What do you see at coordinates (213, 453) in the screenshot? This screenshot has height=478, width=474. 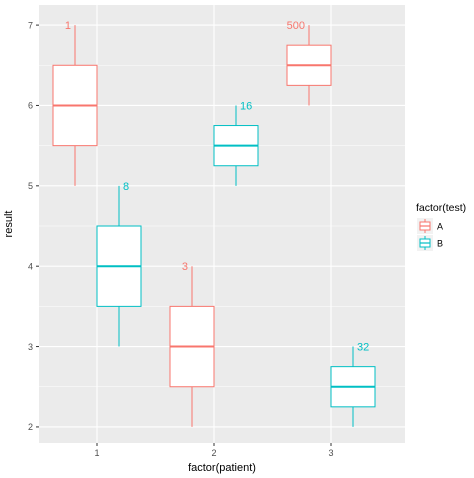 I see `x-tick-label: 2` at bounding box center [213, 453].